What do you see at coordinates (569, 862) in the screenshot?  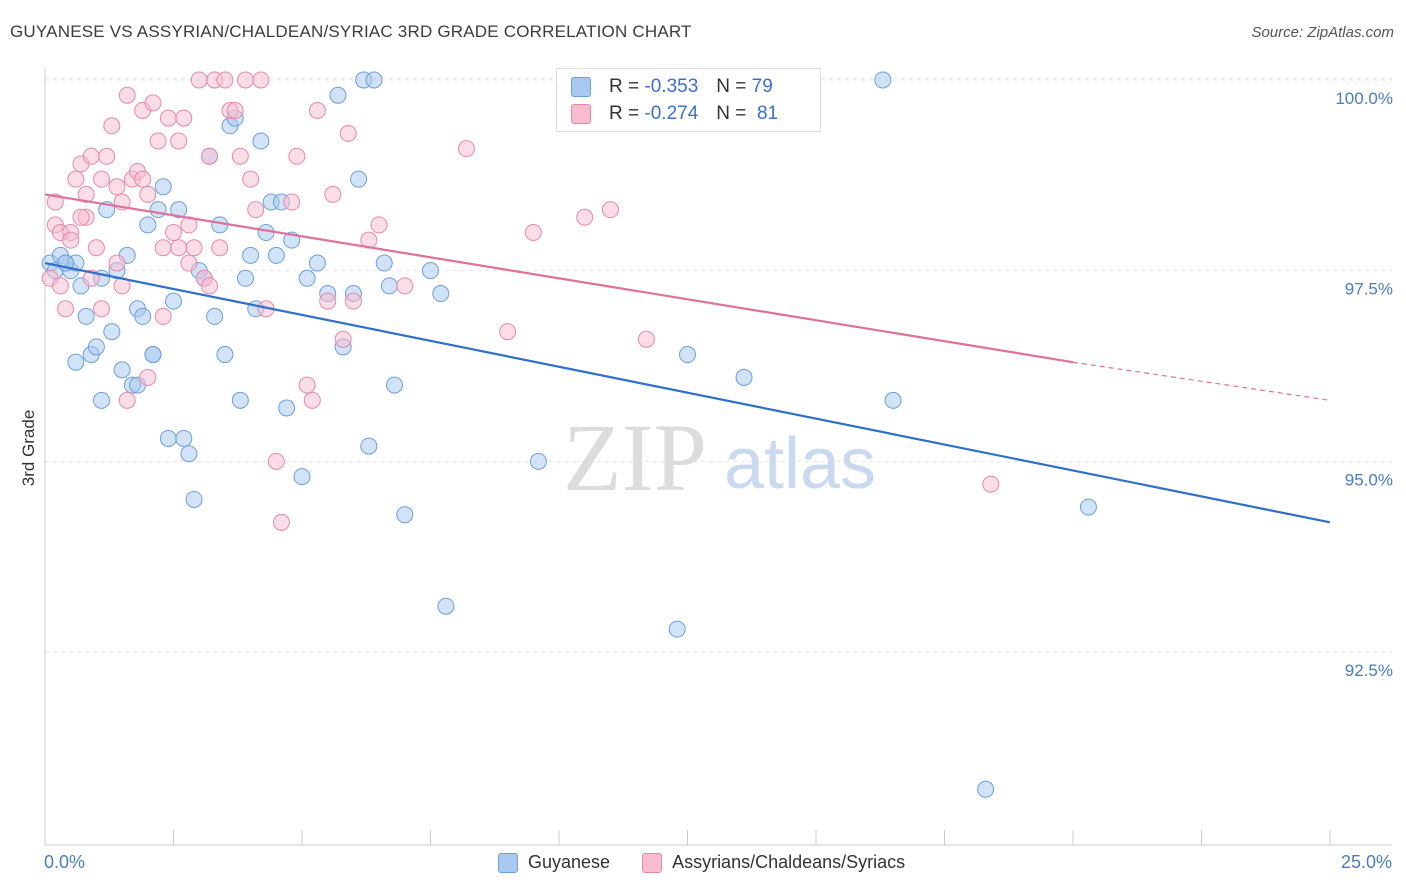 I see `legend-label-guyanese: Guyanese` at bounding box center [569, 862].